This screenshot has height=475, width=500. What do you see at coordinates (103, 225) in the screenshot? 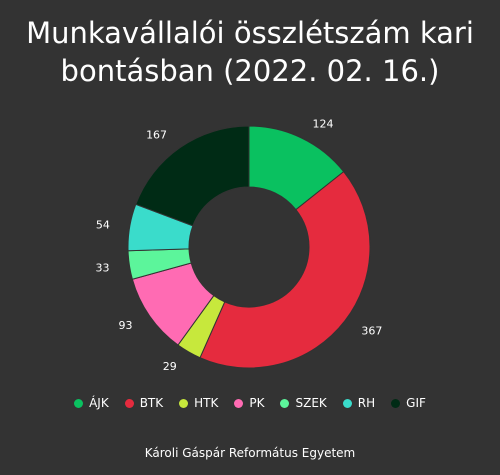
I see `data-label-rh: 54` at bounding box center [103, 225].